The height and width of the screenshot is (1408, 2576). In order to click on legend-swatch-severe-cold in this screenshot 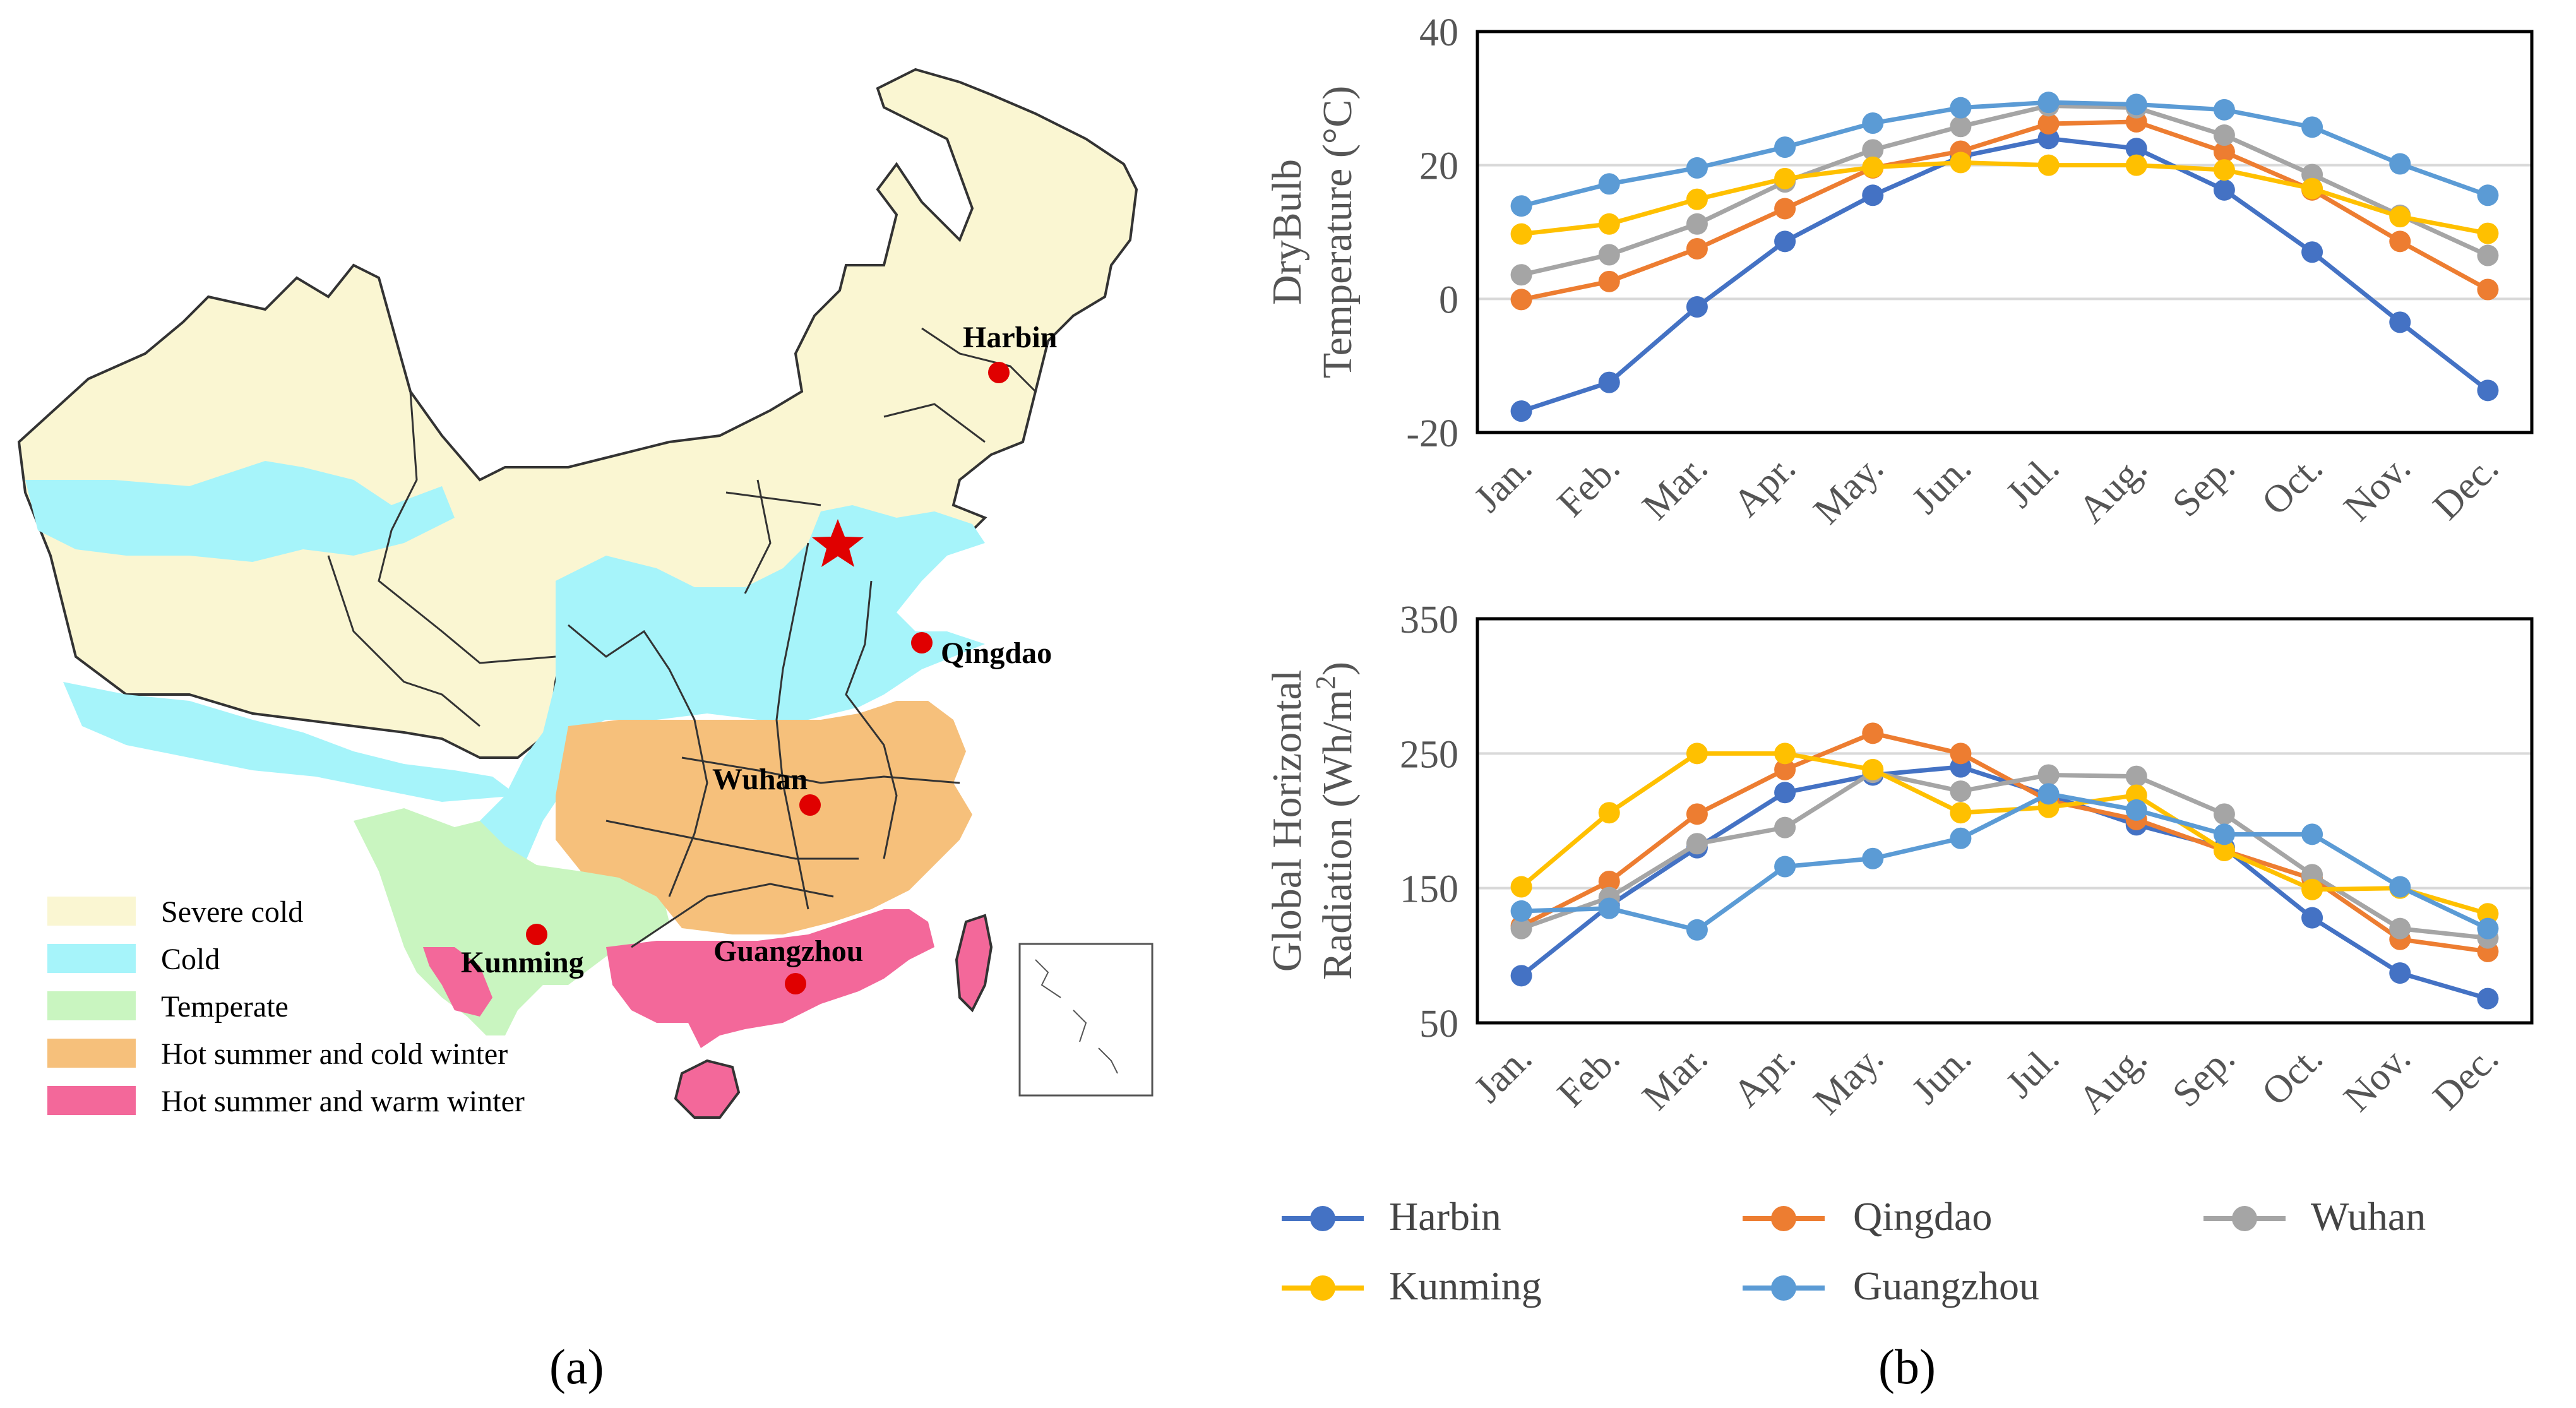, I will do `click(91, 911)`.